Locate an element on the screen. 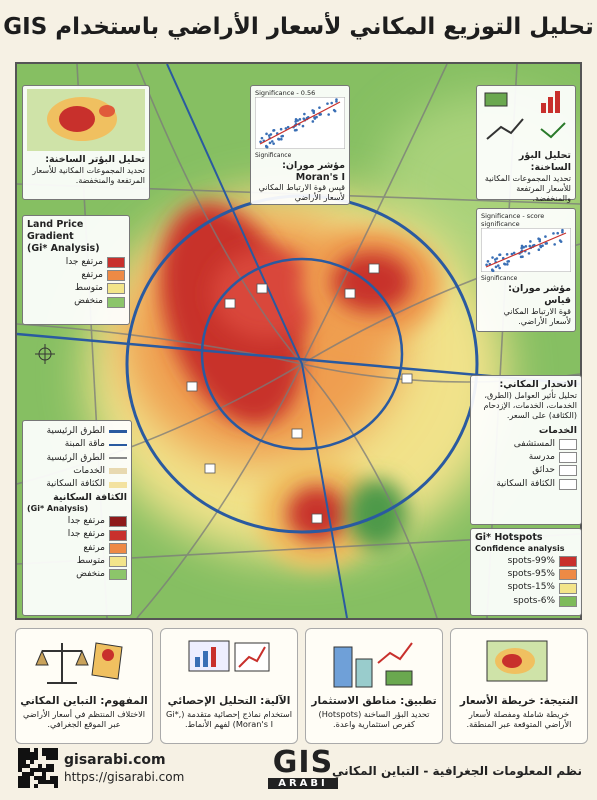 The image size is (597, 800). legend-label: الطرق الرئيسية is located at coordinates (75, 431).